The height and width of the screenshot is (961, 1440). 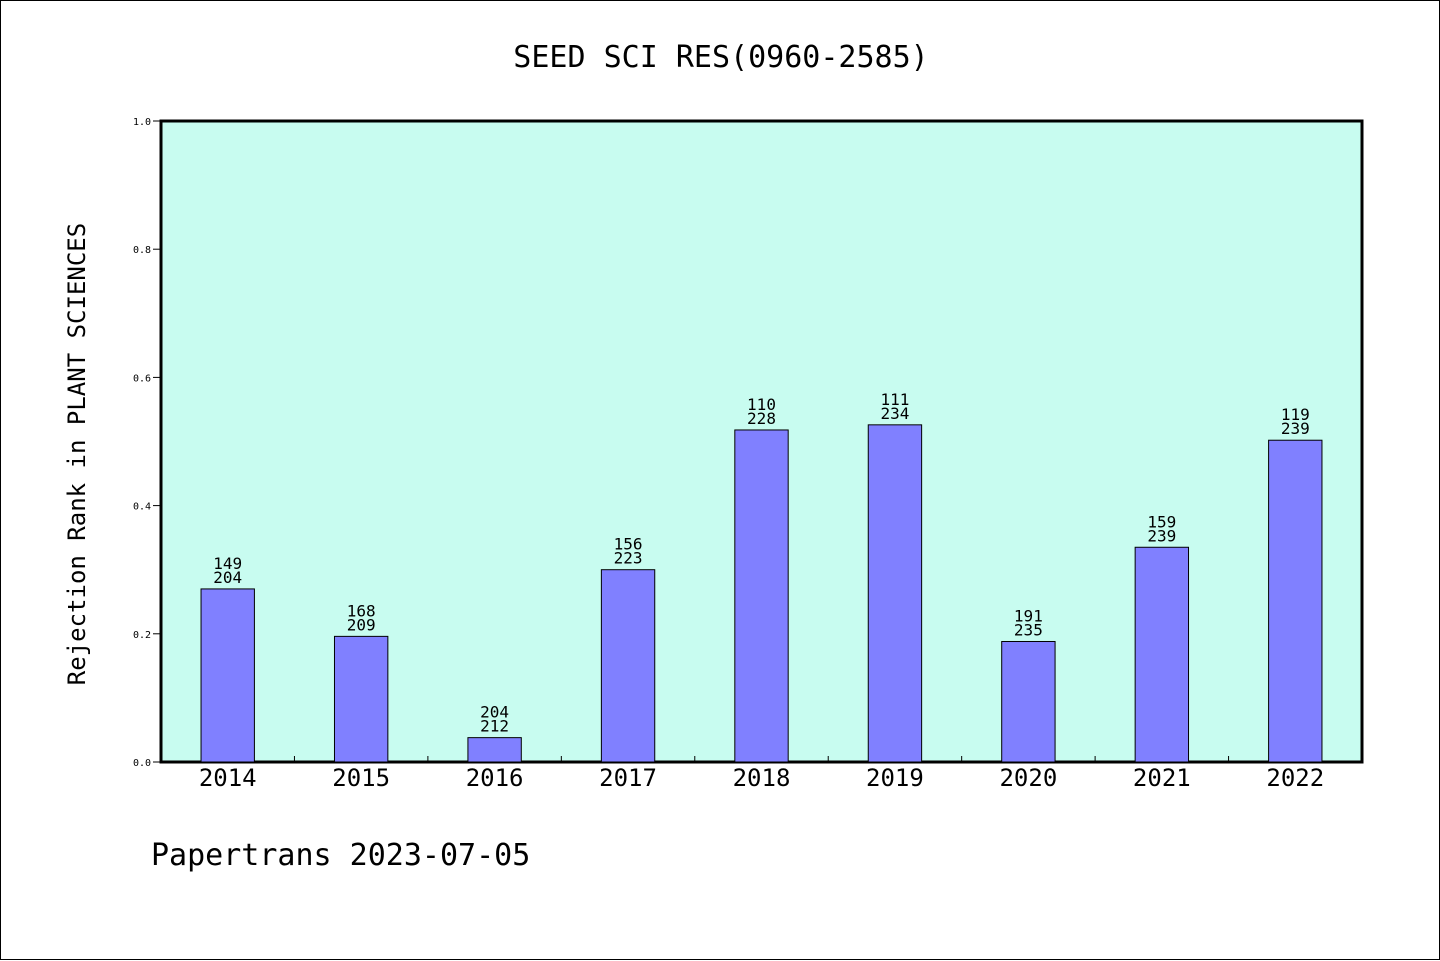 What do you see at coordinates (1295, 778) in the screenshot?
I see `x-tick-label: 2022` at bounding box center [1295, 778].